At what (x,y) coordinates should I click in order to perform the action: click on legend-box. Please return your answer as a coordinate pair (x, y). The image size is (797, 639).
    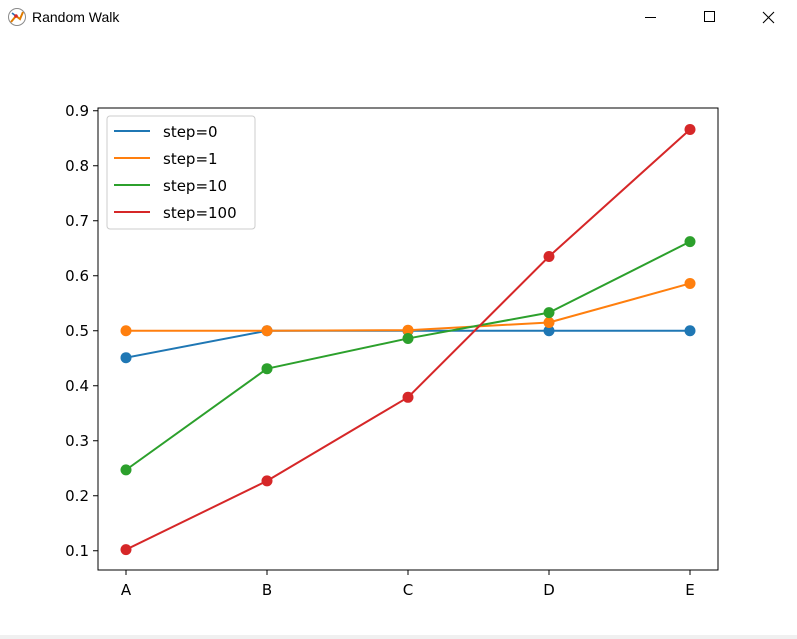
    Looking at the image, I should click on (181, 172).